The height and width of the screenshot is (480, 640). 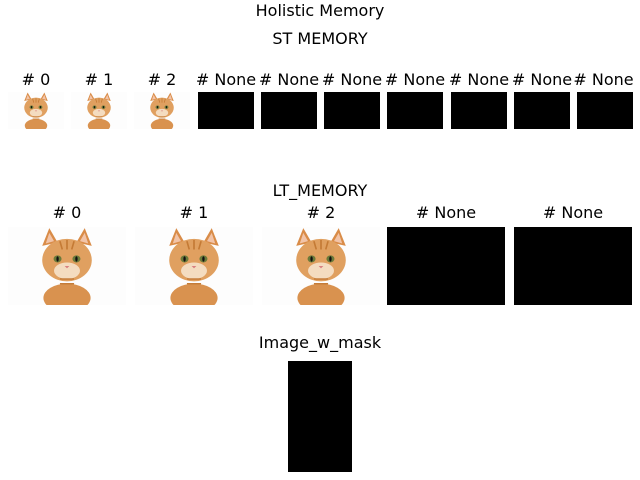 I want to click on st-memory-title: ST MEMORY, so click(x=320, y=38).